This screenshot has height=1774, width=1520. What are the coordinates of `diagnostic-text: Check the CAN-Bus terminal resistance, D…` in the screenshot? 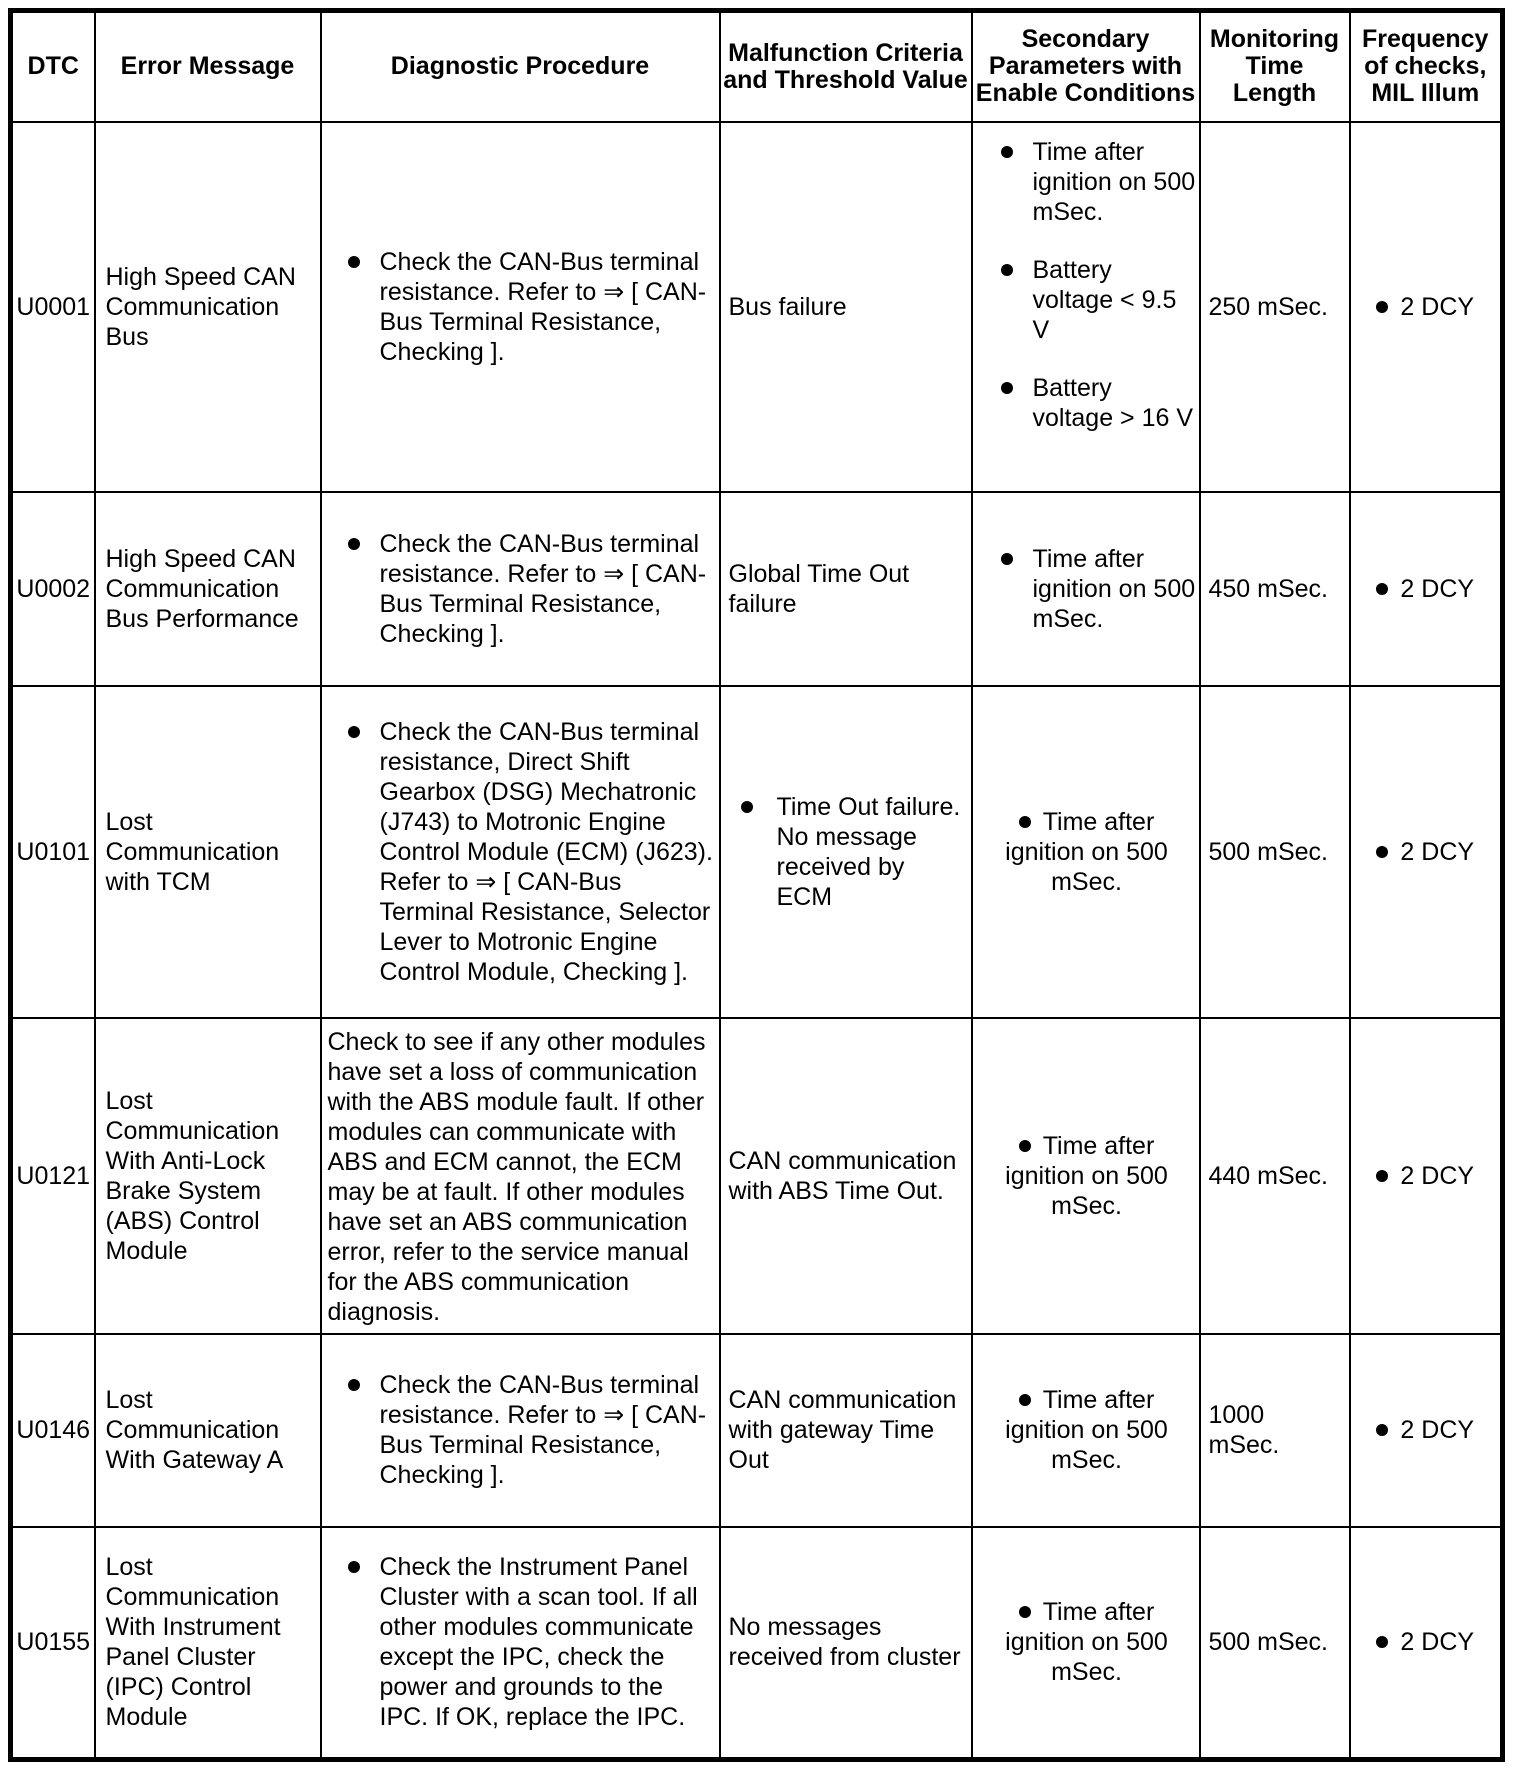 It's located at (546, 851).